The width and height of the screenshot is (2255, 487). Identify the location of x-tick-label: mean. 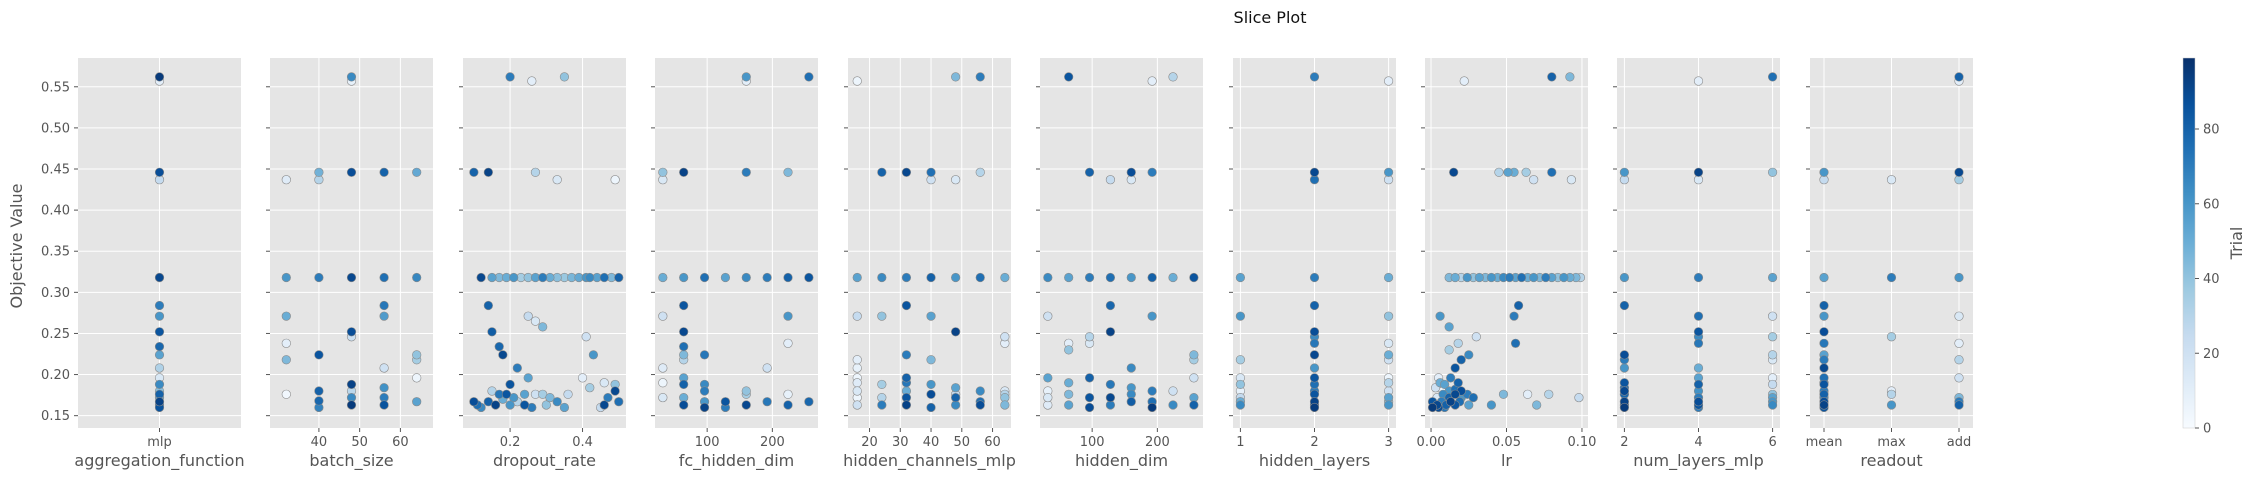
(1824, 442).